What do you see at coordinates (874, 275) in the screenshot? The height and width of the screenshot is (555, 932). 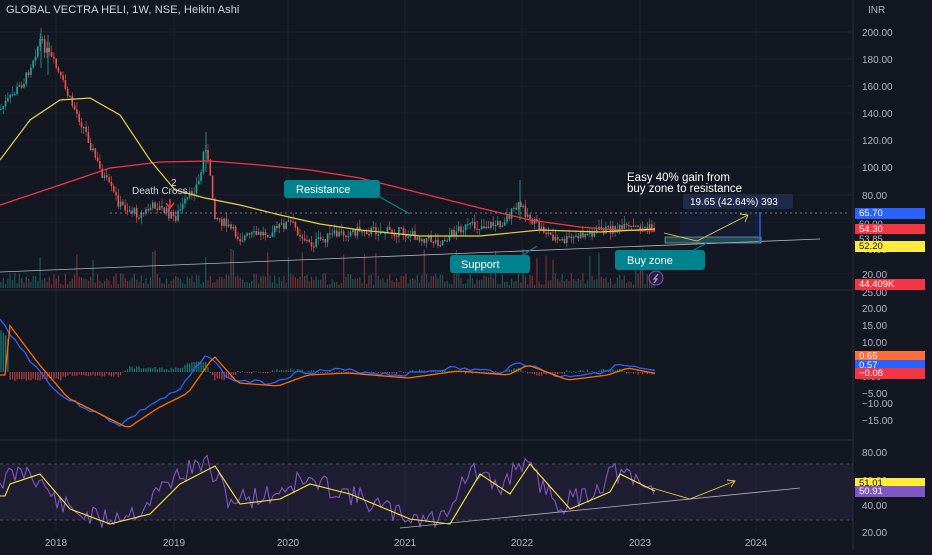 I see `price-tick-label: 20.00` at bounding box center [874, 275].